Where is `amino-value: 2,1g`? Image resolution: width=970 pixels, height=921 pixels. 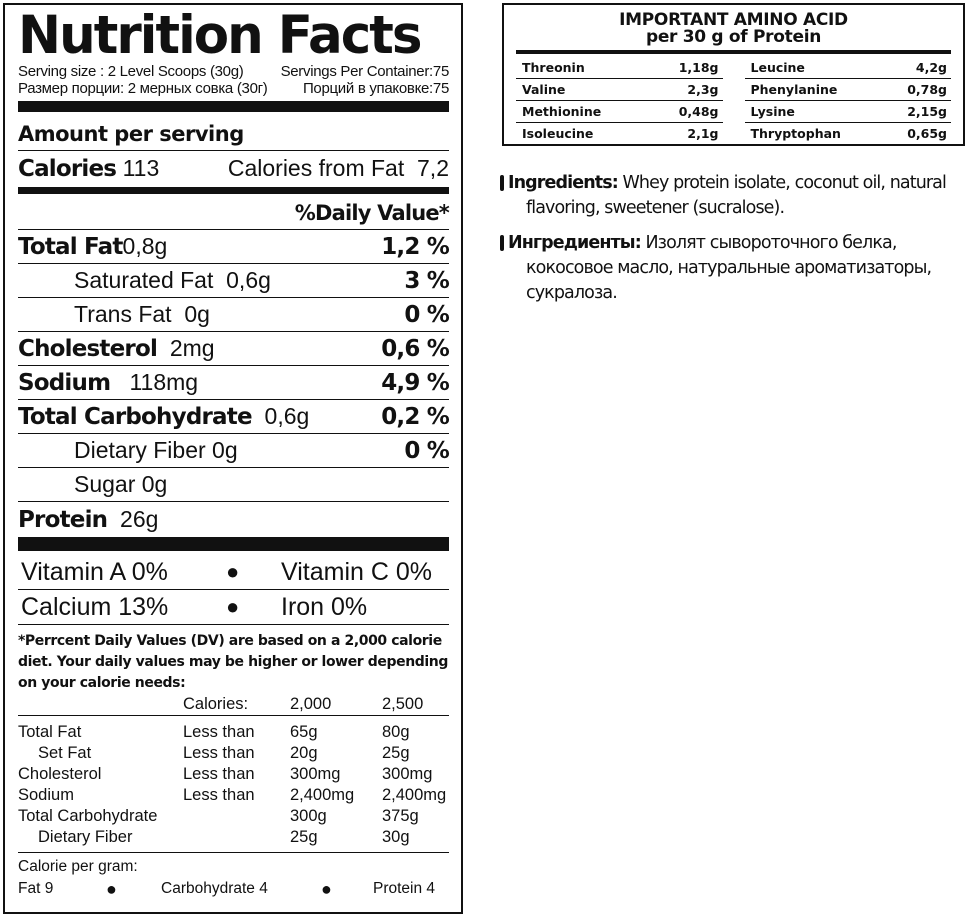
amino-value: 2,1g is located at coordinates (703, 133).